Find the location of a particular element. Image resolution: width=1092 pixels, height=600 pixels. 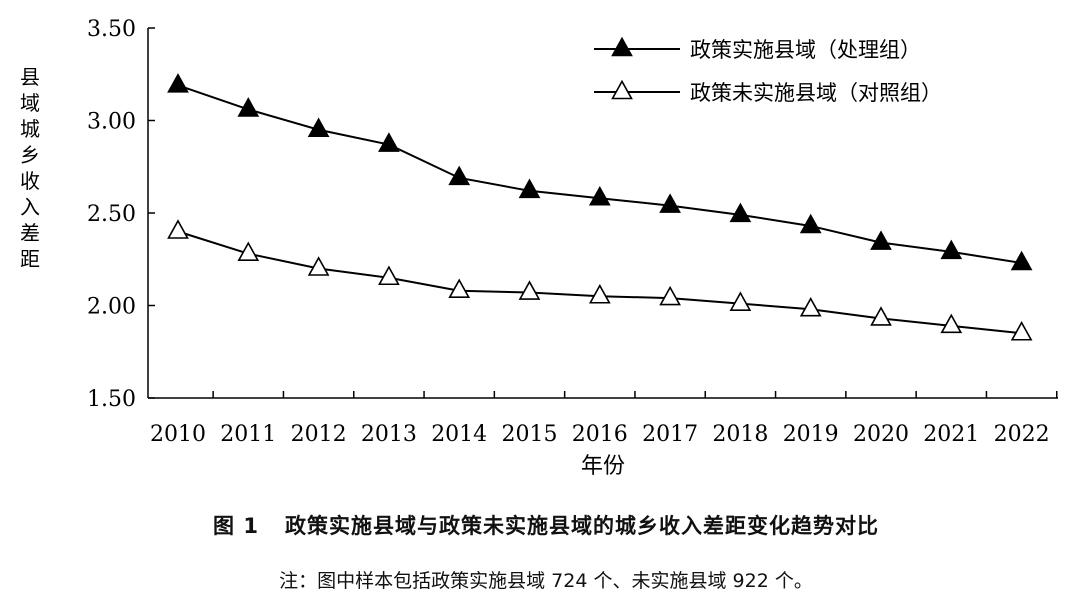

series-line is located at coordinates (599, 282).